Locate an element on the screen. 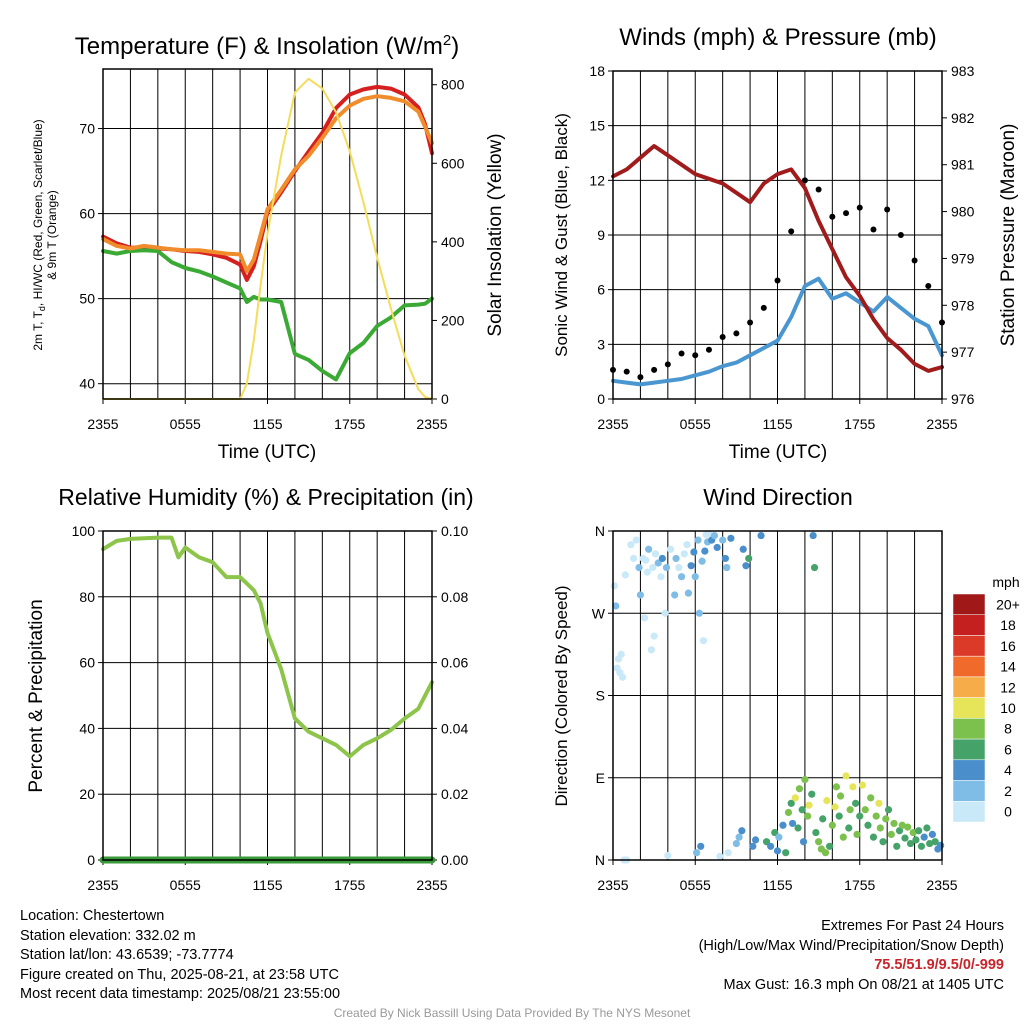 The width and height of the screenshot is (1024, 1024). series-sonic-wind-line is located at coordinates (777, 331).